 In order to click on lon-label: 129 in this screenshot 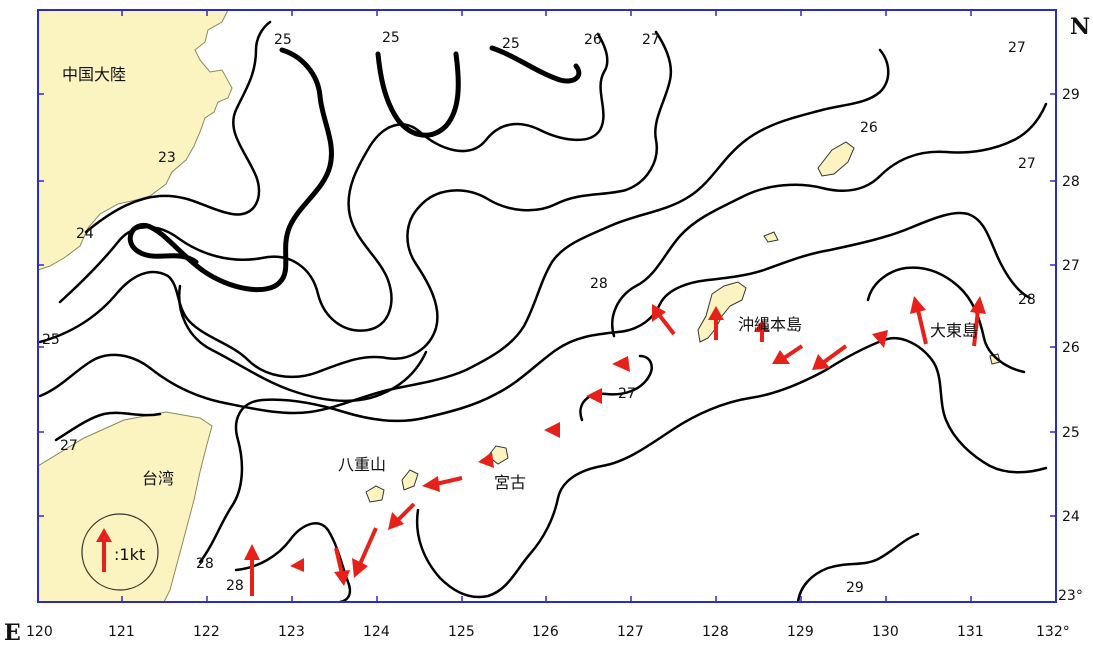, I will do `click(800, 632)`.